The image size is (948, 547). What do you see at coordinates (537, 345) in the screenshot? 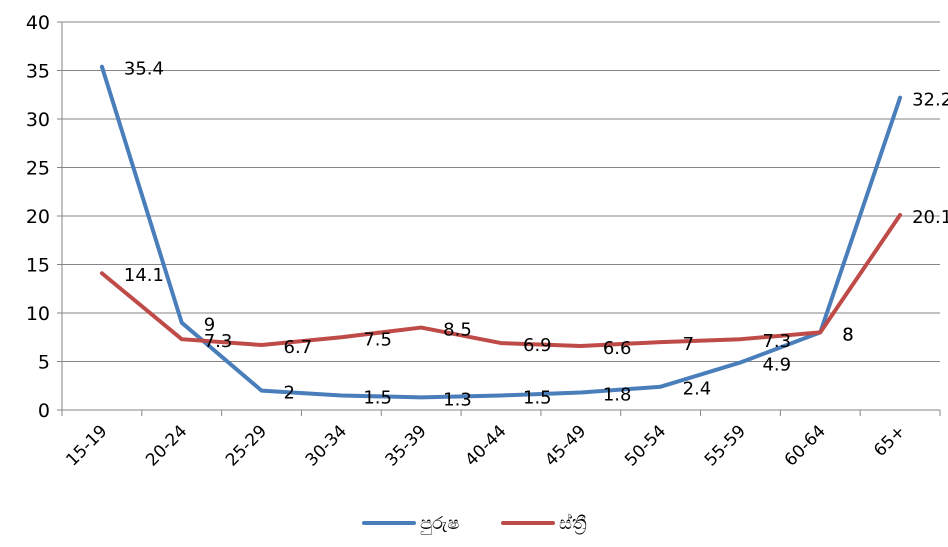
I see `data-label-female: 6.9` at bounding box center [537, 345].